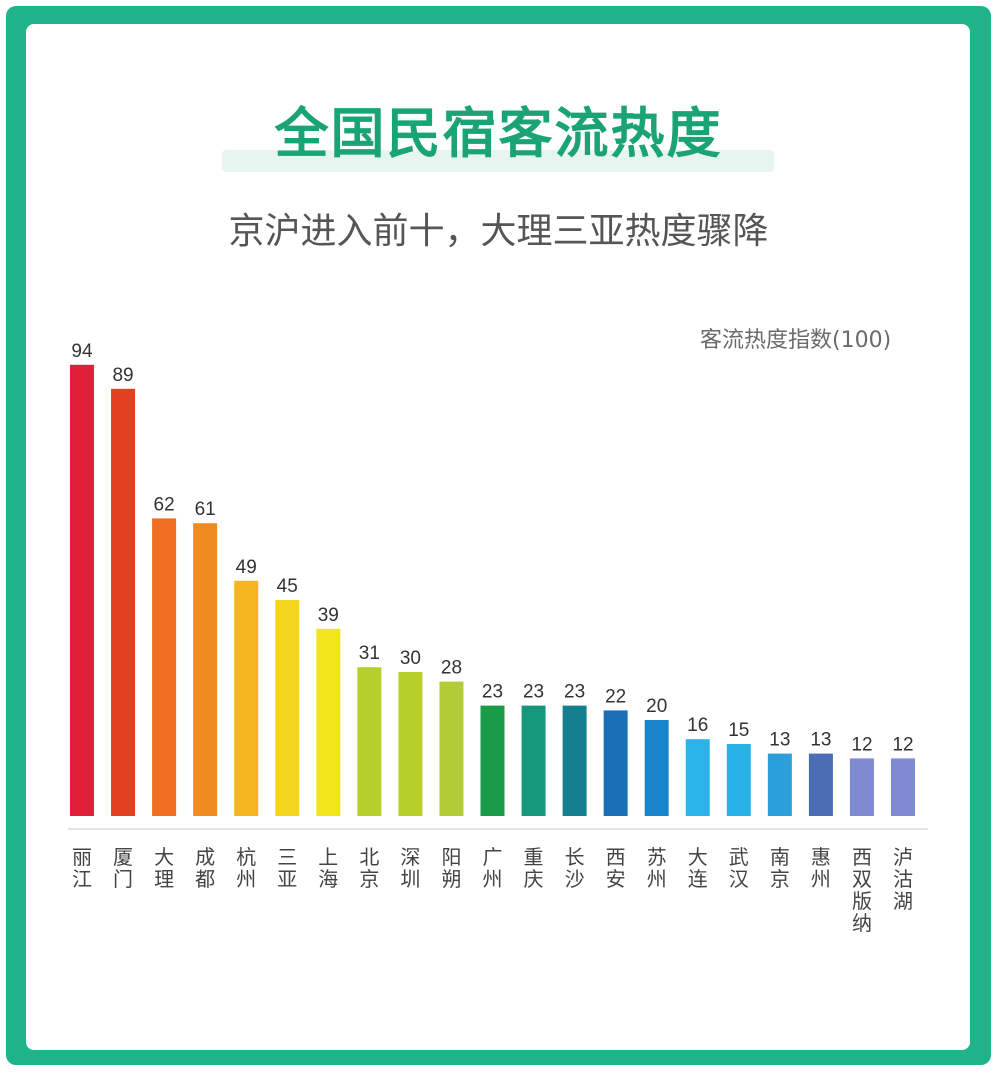  Describe the element at coordinates (615, 696) in the screenshot. I see `value-label: 22` at that location.